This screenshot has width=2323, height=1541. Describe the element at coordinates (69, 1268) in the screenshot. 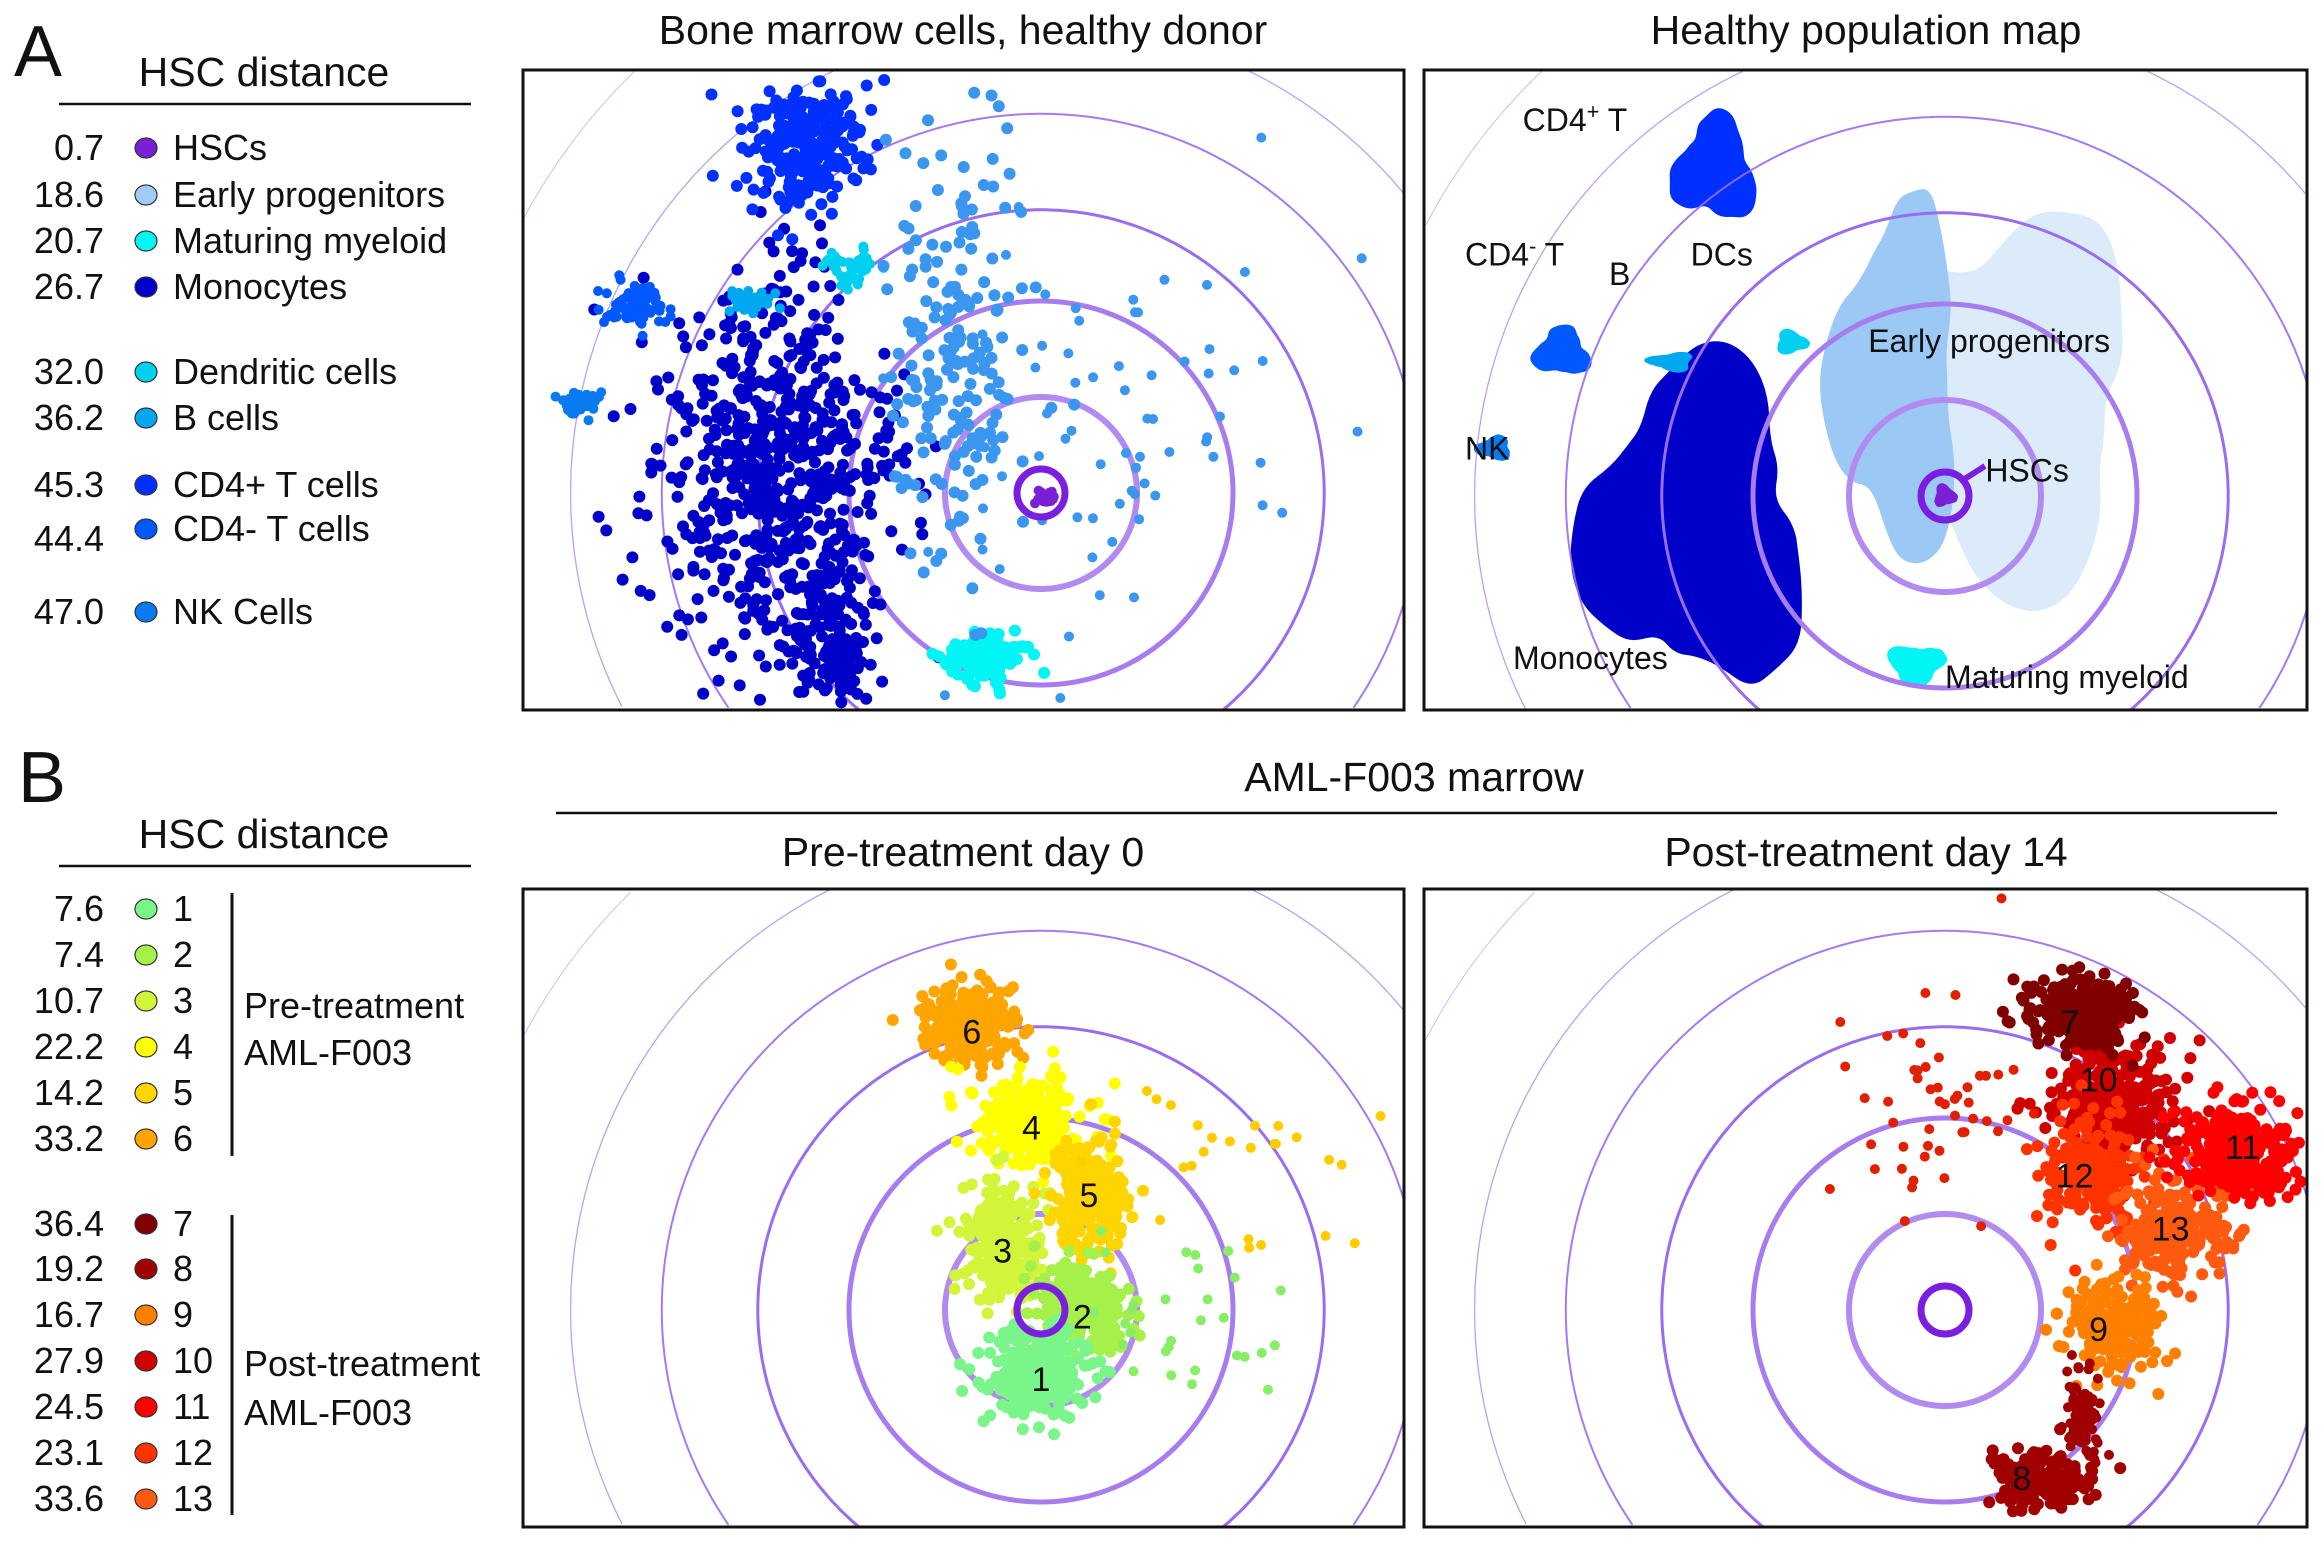

I see `legend-value: 19.2` at that location.